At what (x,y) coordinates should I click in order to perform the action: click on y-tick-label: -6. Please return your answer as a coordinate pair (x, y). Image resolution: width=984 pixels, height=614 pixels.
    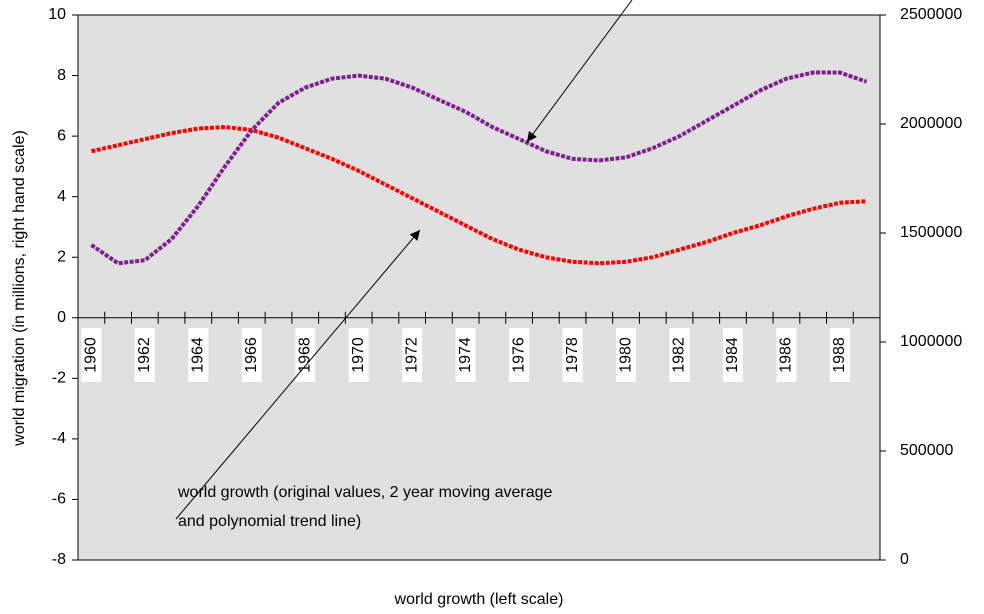
    Looking at the image, I should click on (59, 499).